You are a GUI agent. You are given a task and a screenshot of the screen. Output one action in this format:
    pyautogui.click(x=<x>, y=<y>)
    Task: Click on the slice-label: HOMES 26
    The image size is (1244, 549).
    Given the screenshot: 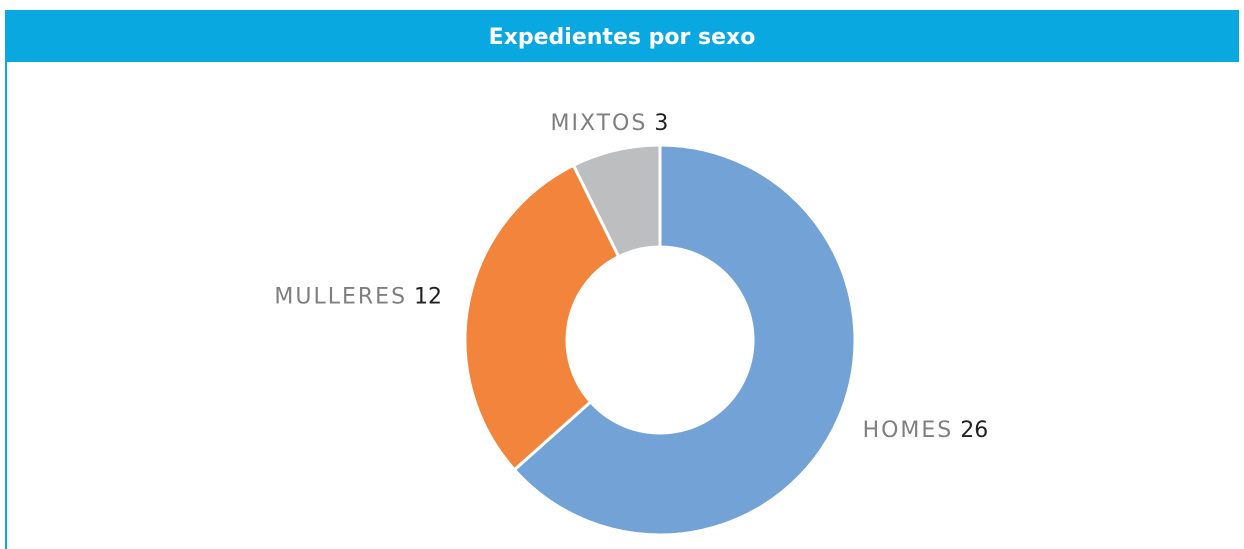 What is the action you would take?
    pyautogui.click(x=926, y=430)
    